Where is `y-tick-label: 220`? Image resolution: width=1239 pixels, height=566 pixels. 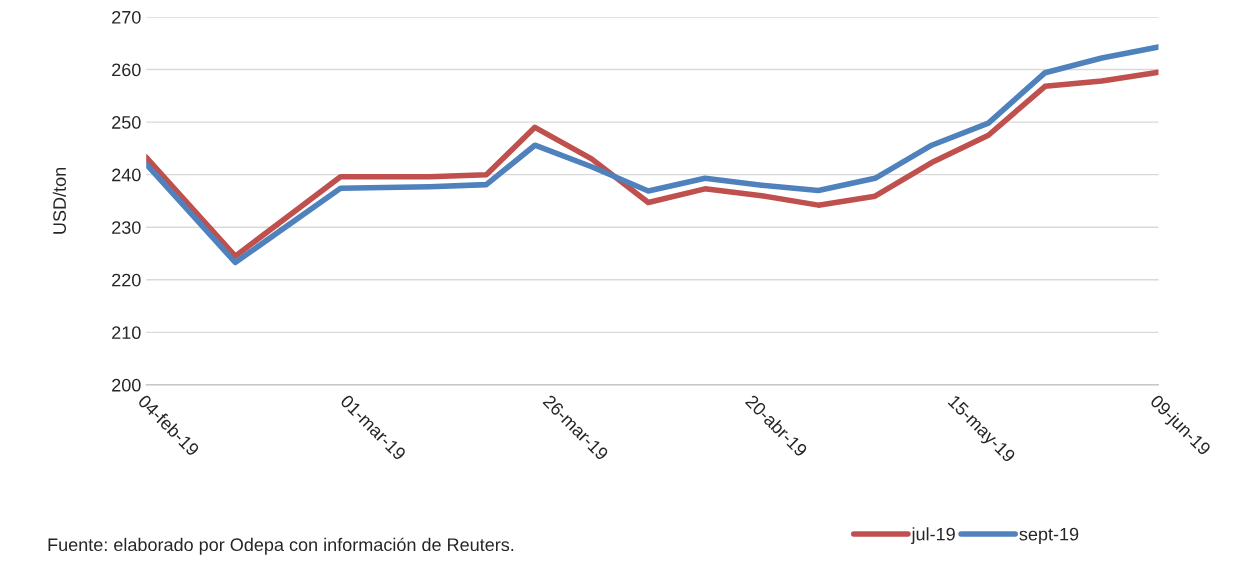 y-tick-label: 220 is located at coordinates (126, 280).